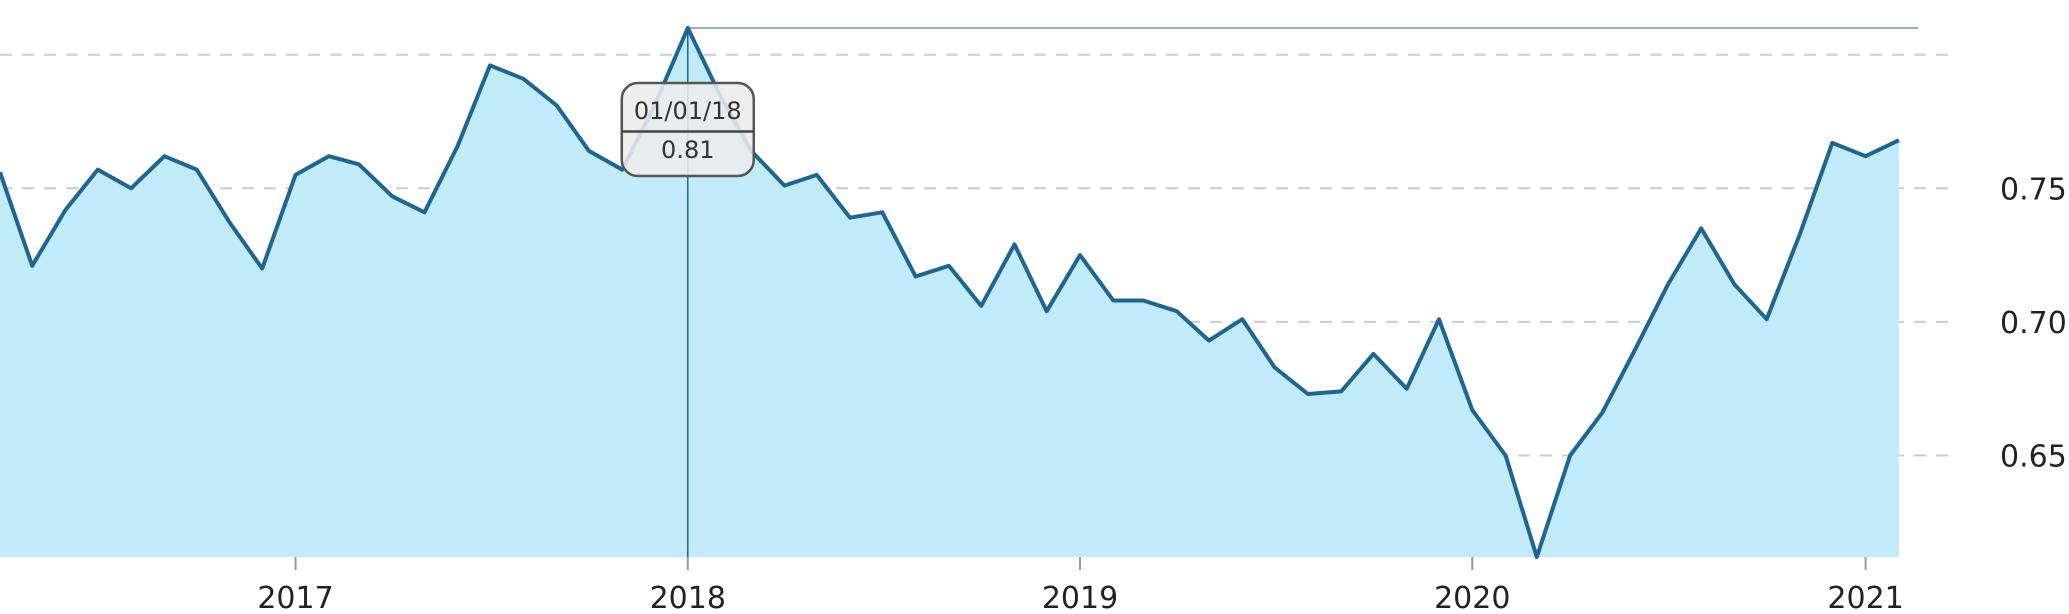  I want to click on tooltip-date: 01/01/18, so click(688, 111).